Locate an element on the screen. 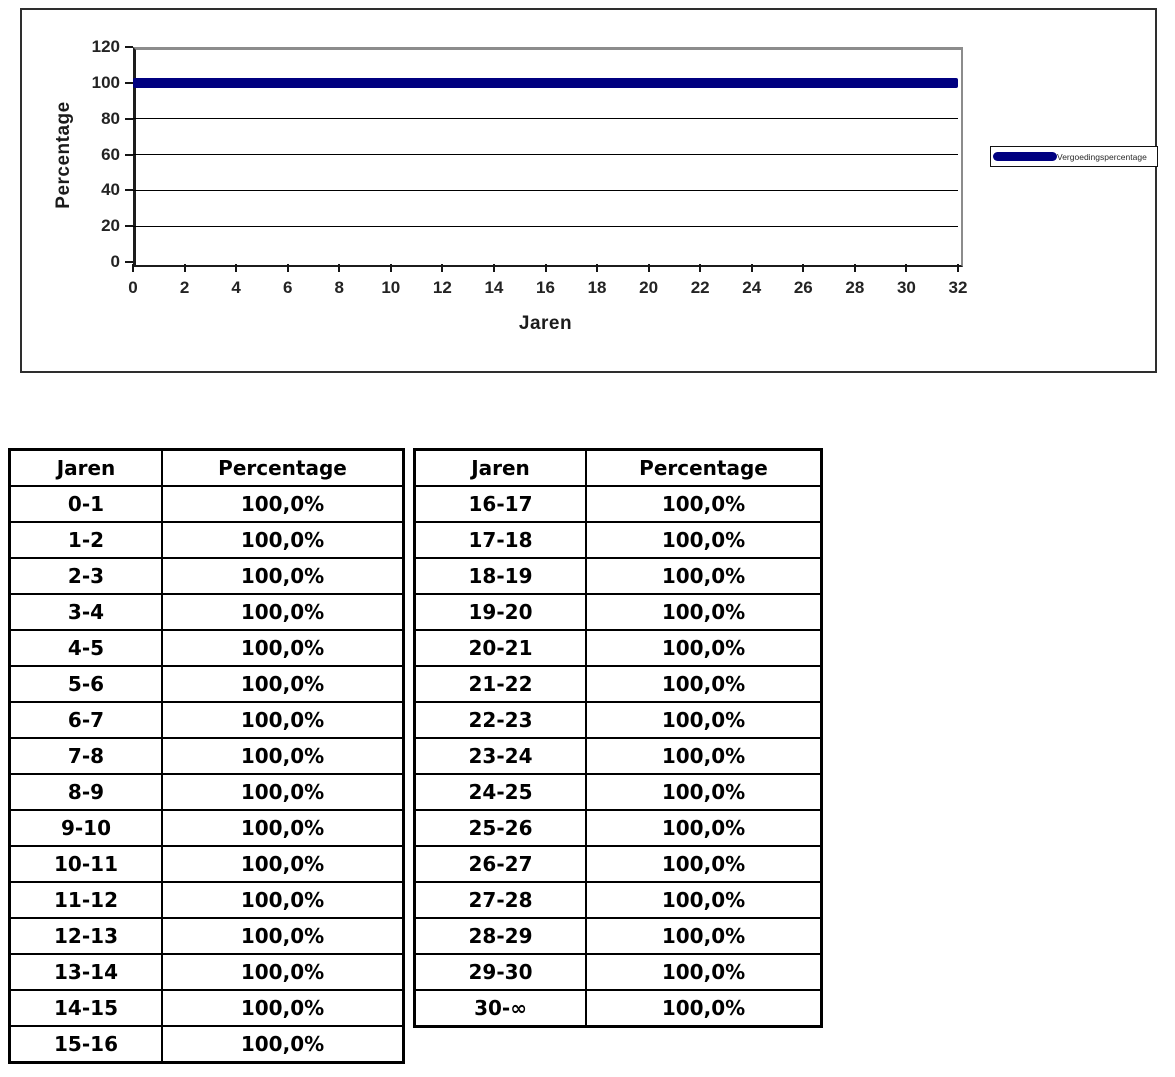 The height and width of the screenshot is (1077, 1175). jaren-cell: 16-17 is located at coordinates (500, 504).